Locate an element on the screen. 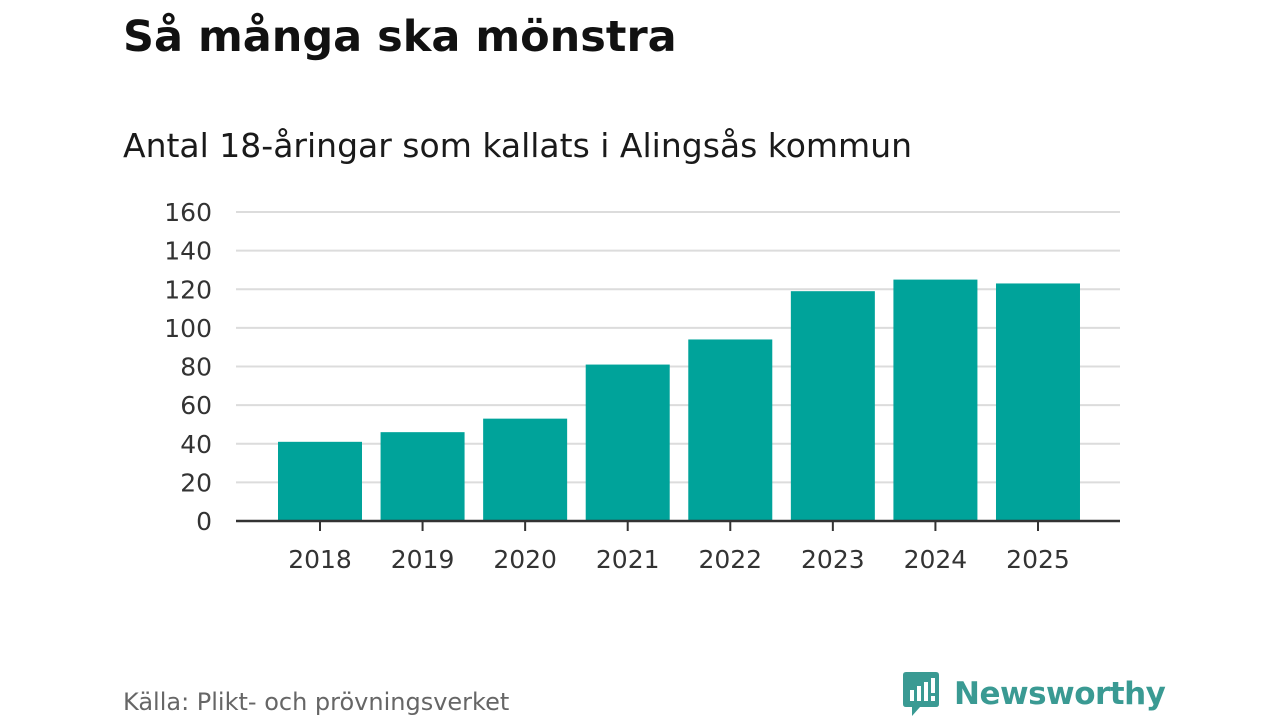 Image resolution: width=1280 pixels, height=720 pixels. x-tick-label: 2019 is located at coordinates (423, 559).